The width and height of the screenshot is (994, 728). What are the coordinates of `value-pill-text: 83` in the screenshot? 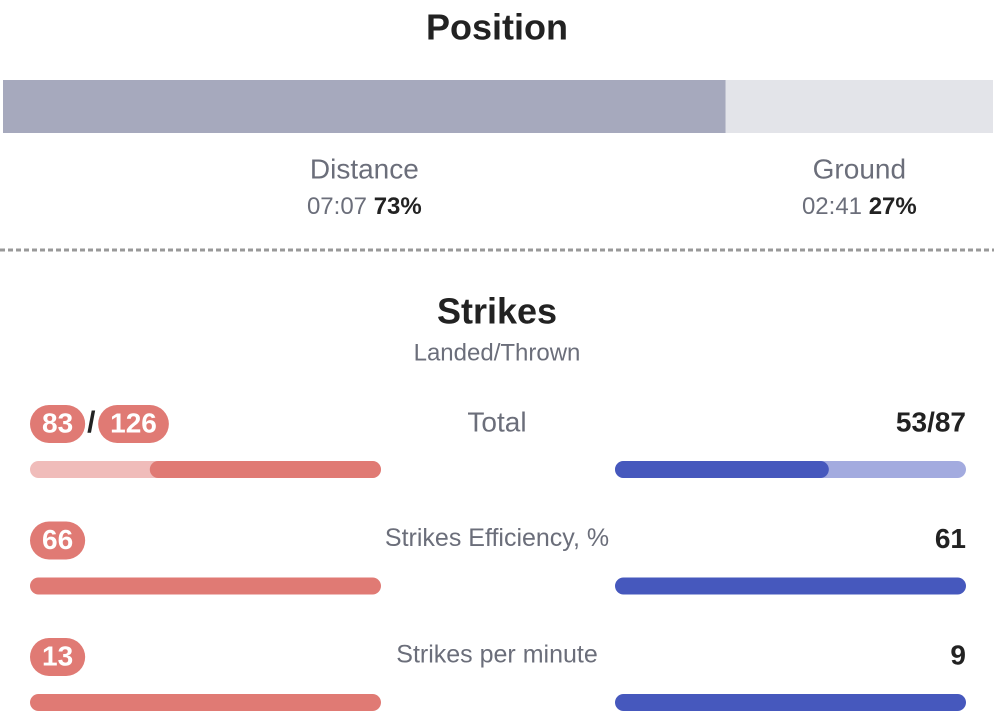 It's located at (57, 422).